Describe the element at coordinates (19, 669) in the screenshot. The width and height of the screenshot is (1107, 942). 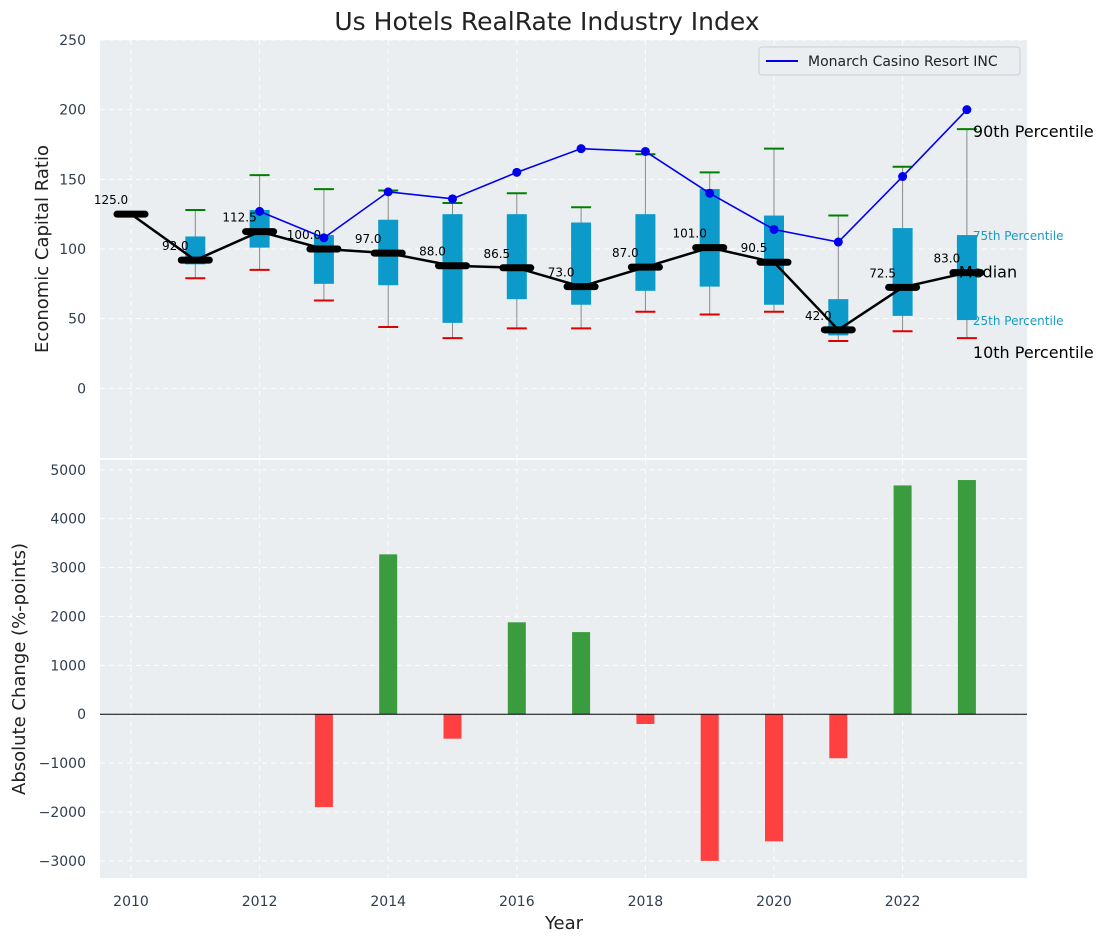
I see `bottom-y-axis-label: Absolute Change (%-points)` at that location.